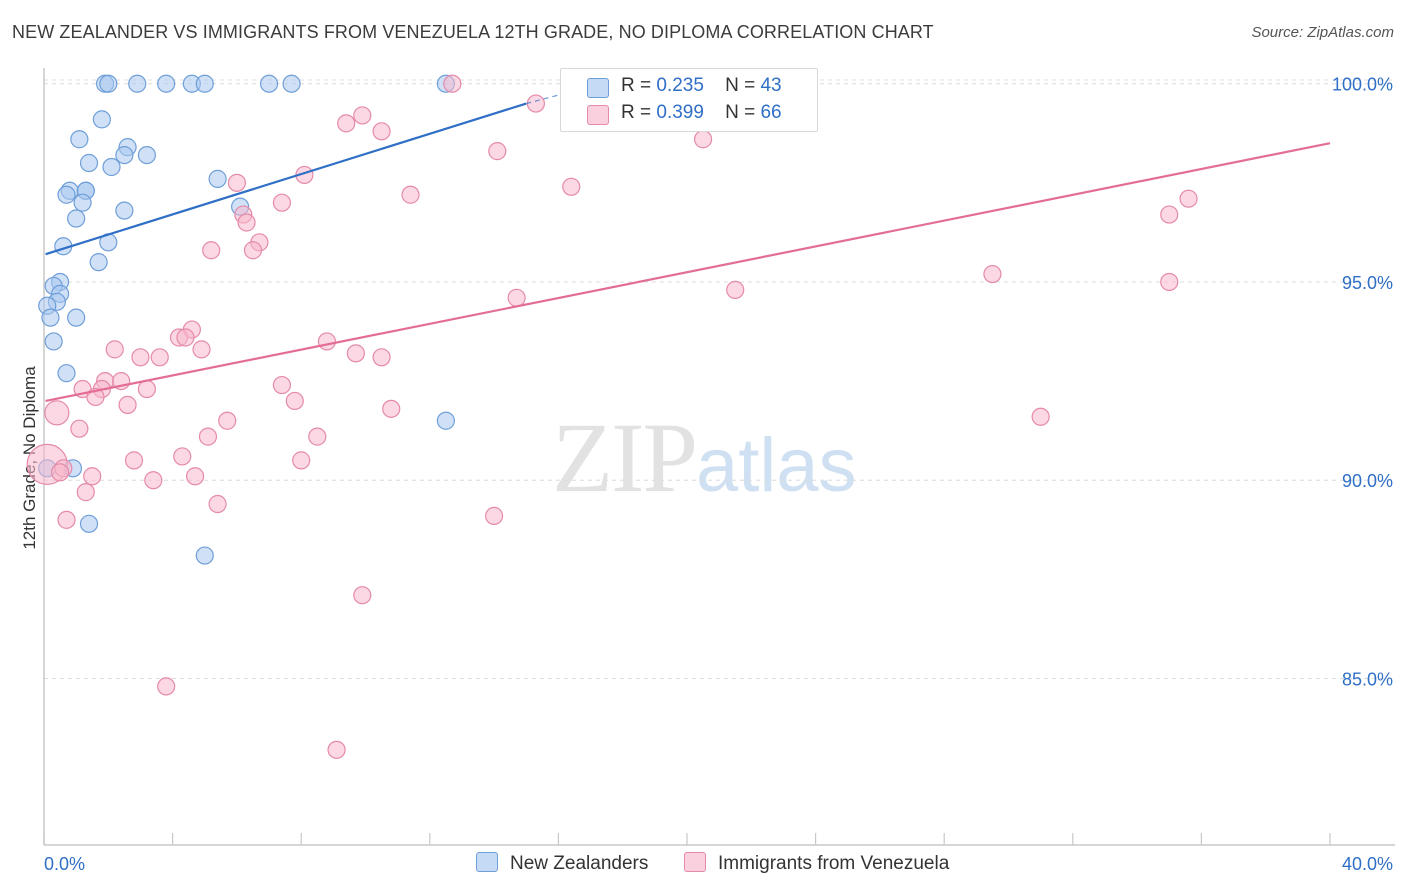 The height and width of the screenshot is (892, 1406). Describe the element at coordinates (1367, 283) in the screenshot. I see `y-tick-label: 95.0%` at that location.